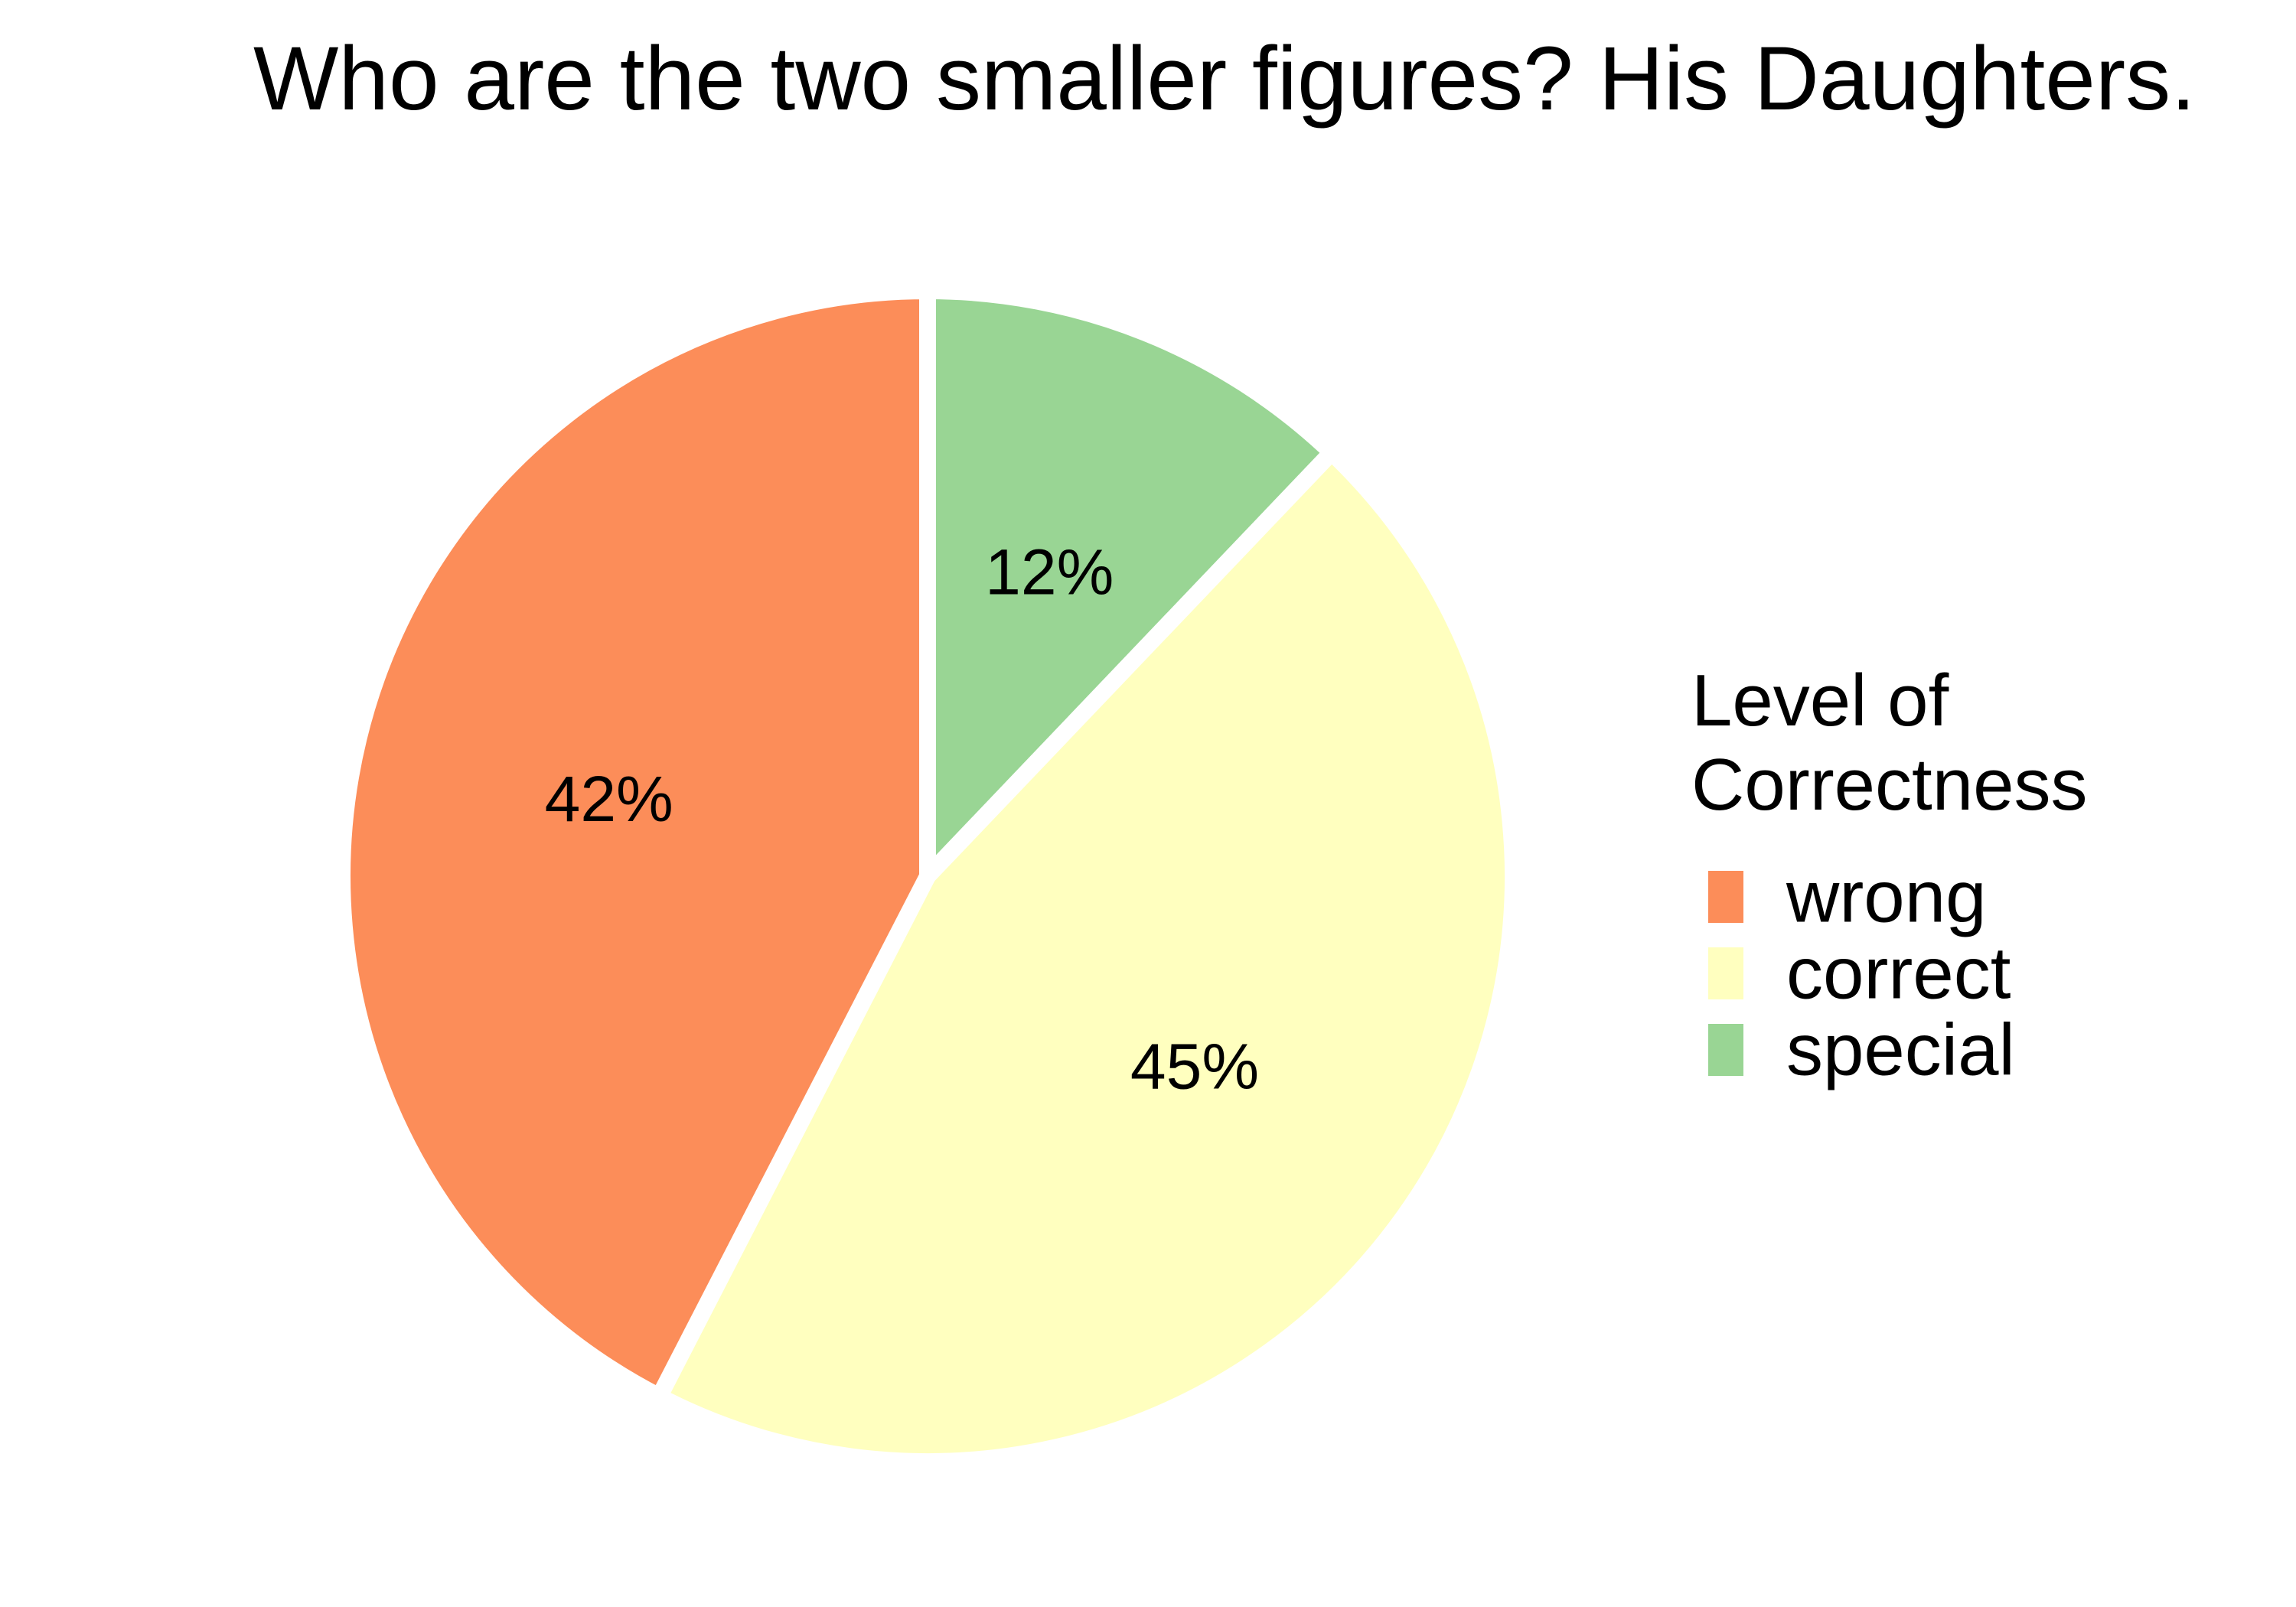  I want to click on pie-slice-labels: 12% 45% 42%, so click(902, 819).